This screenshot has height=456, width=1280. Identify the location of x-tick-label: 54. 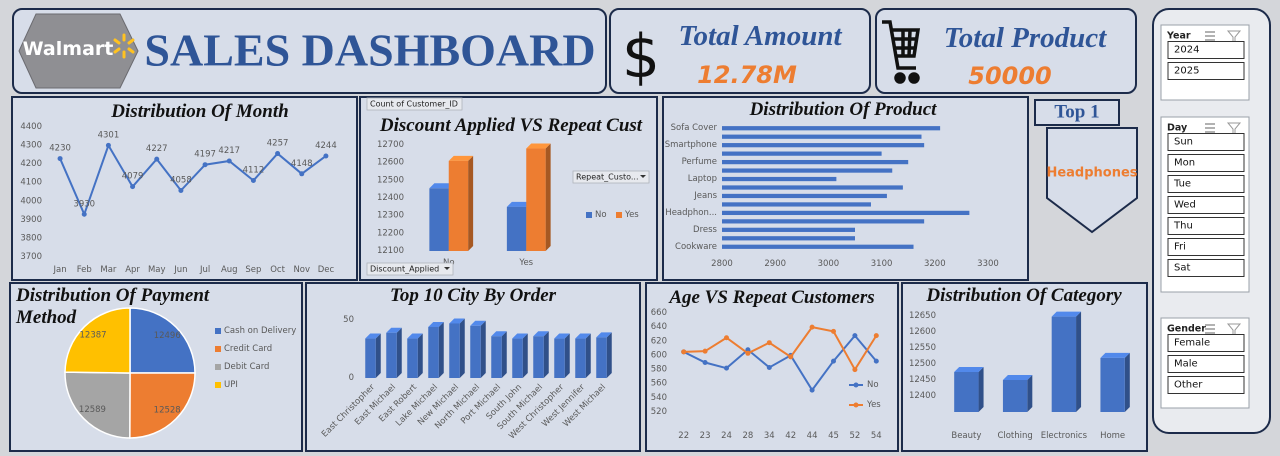
(876, 436).